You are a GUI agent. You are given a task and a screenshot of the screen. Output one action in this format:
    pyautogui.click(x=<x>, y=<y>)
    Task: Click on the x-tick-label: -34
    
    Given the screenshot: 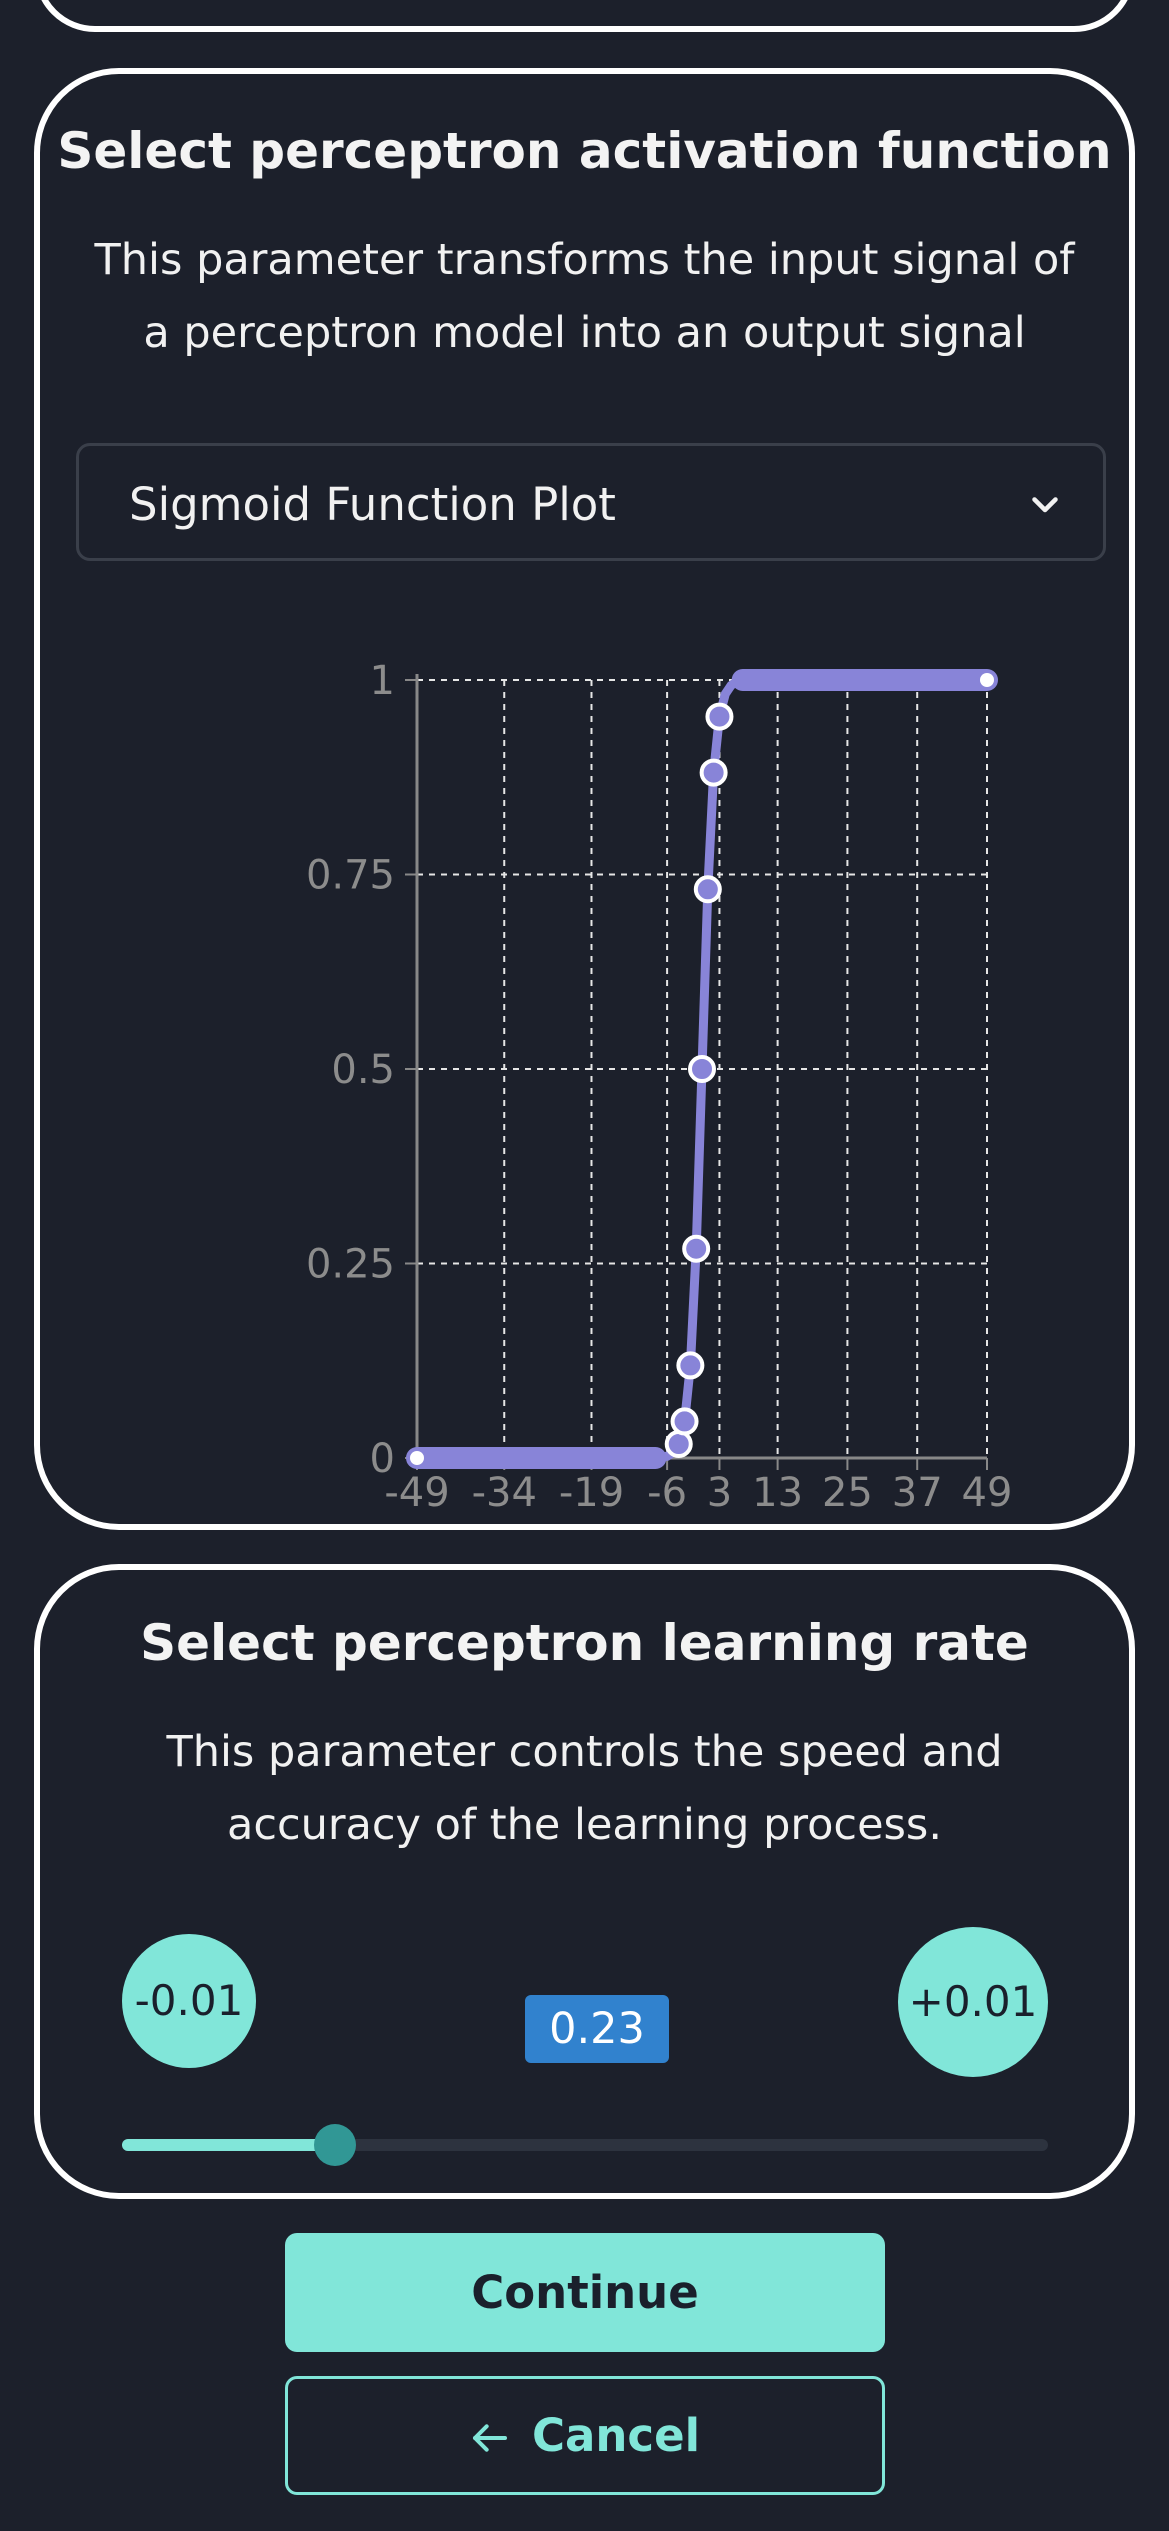 What is the action you would take?
    pyautogui.click(x=504, y=1493)
    